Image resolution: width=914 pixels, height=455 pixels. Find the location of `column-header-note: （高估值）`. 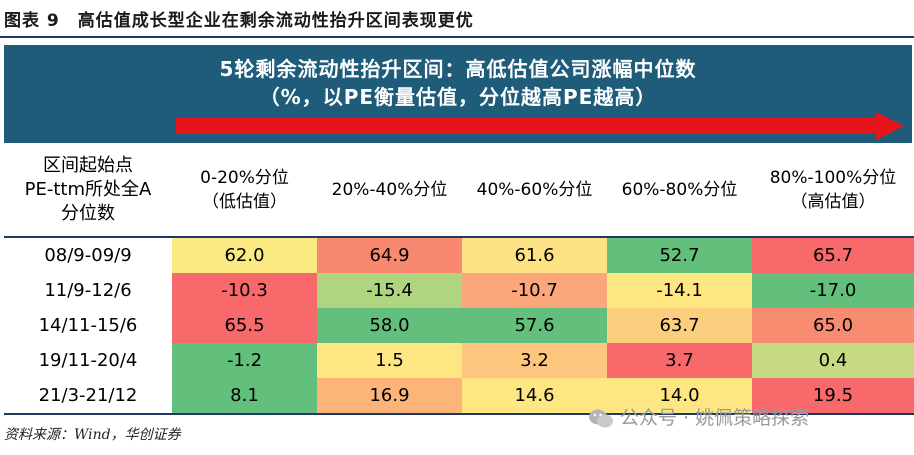

column-header-note: （高估值） is located at coordinates (833, 201).